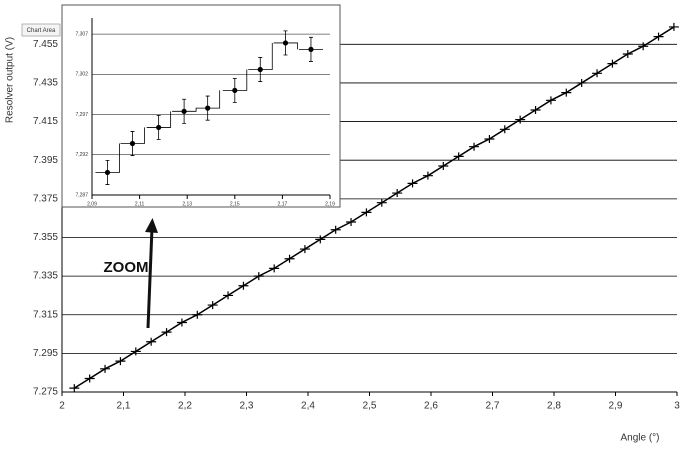 Image resolution: width=683 pixels, height=466 pixels. Describe the element at coordinates (45, 353) in the screenshot. I see `y-tick-label: 7.295` at that location.